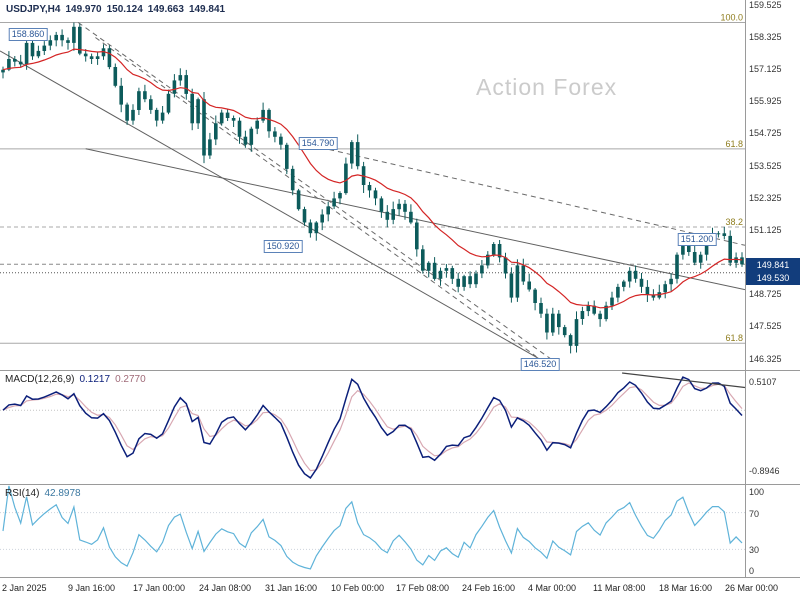 The height and width of the screenshot is (600, 800). I want to click on ohlc-close: 149.841, so click(207, 9).